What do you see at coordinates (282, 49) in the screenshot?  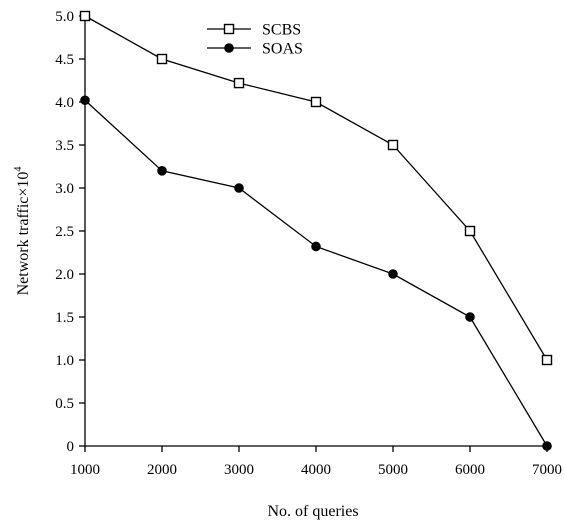 I see `legend-label-soas: SOAS` at bounding box center [282, 49].